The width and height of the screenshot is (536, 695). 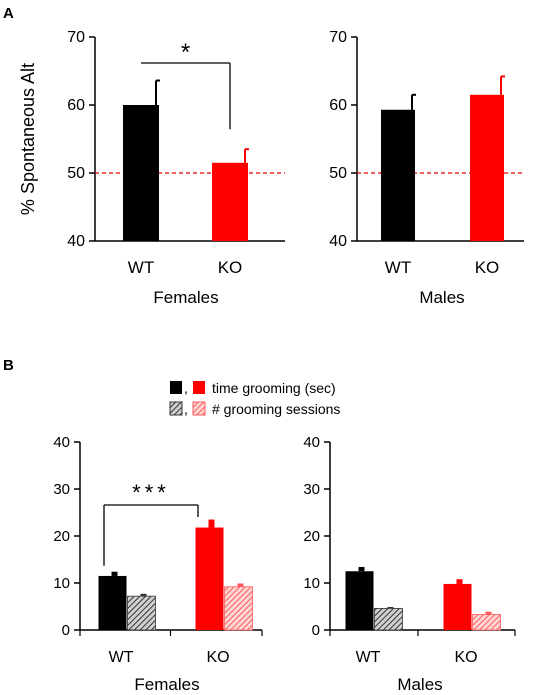 I want to click on legend-time-label: time grooming (sec), so click(x=274, y=388).